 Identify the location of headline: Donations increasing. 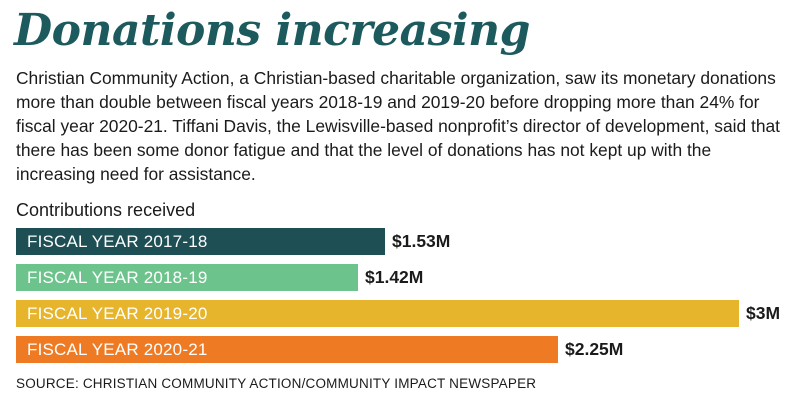
(272, 30).